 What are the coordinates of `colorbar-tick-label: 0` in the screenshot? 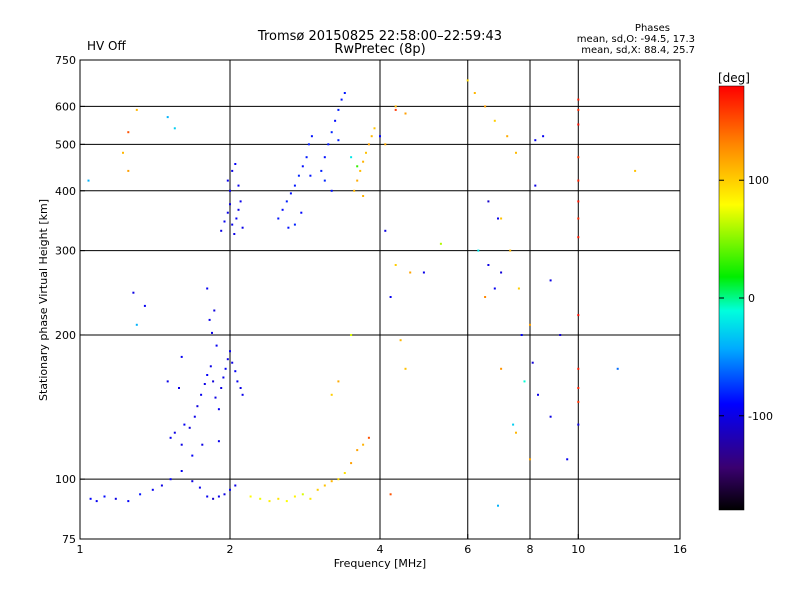 It's located at (751, 298).